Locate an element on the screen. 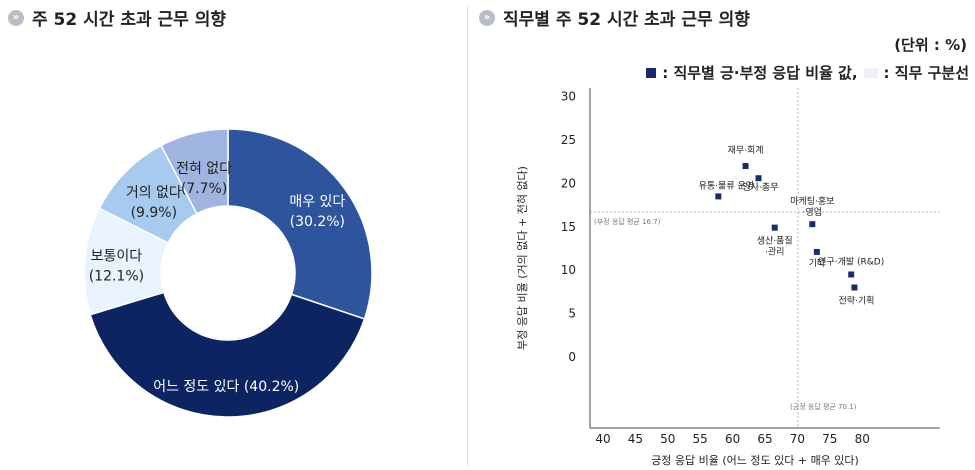 The width and height of the screenshot is (975, 470). legend-square-icon is located at coordinates (651, 72).